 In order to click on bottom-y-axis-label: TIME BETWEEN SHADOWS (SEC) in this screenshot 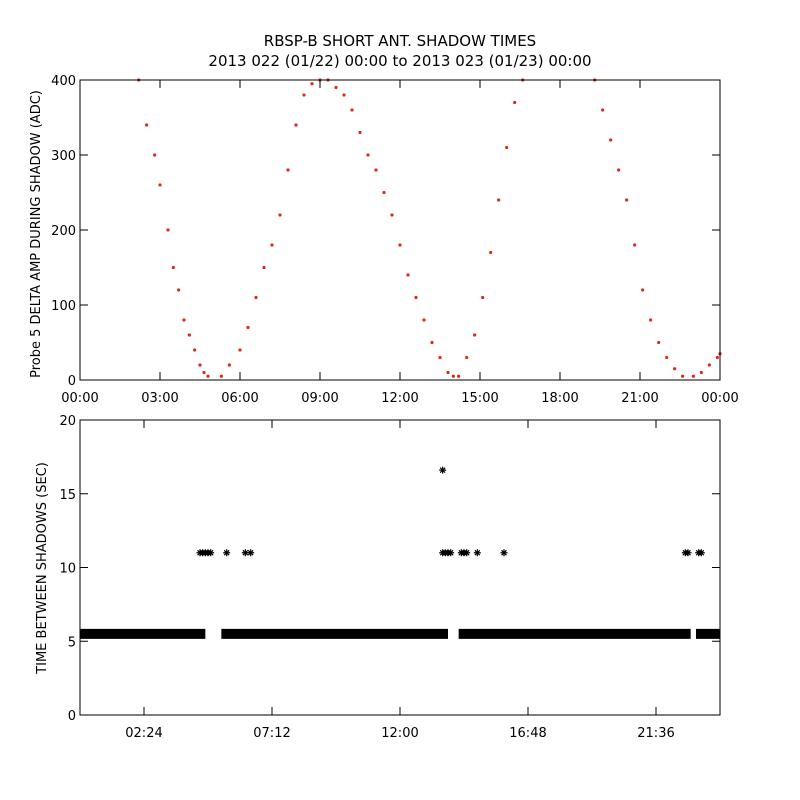, I will do `click(42, 568)`.